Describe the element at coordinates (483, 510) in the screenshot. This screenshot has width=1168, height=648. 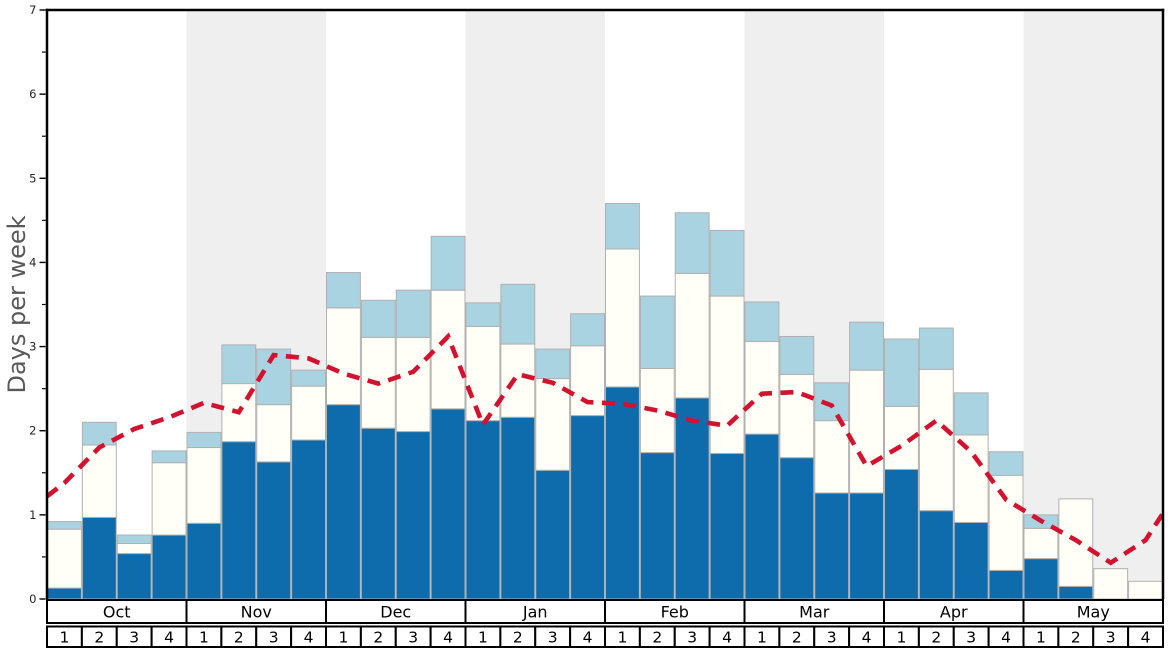
I see `bar-jan-w1-dark-blue-segment` at that location.